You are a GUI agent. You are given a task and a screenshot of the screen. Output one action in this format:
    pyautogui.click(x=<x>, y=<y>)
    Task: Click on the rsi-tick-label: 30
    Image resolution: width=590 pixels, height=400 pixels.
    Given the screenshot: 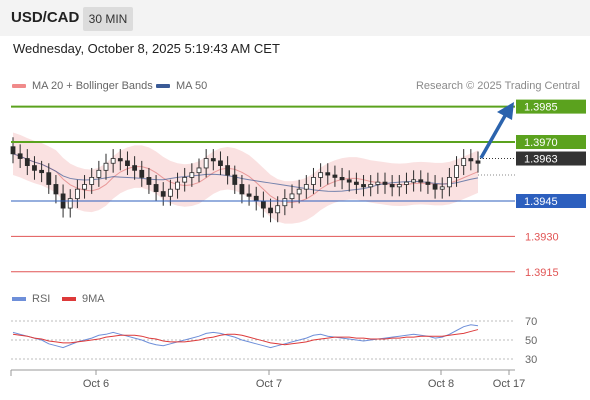 What is the action you would take?
    pyautogui.click(x=531, y=360)
    